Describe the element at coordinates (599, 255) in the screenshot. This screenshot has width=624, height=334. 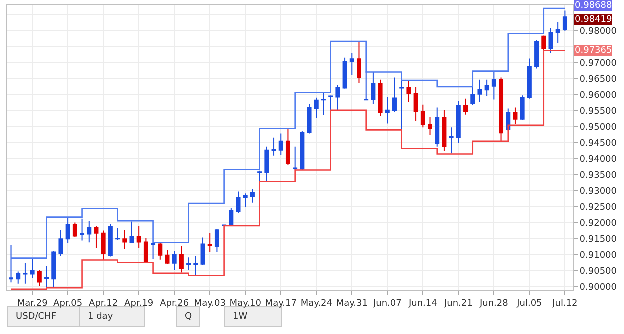
I see `y-tick-label: 0.91000` at that location.